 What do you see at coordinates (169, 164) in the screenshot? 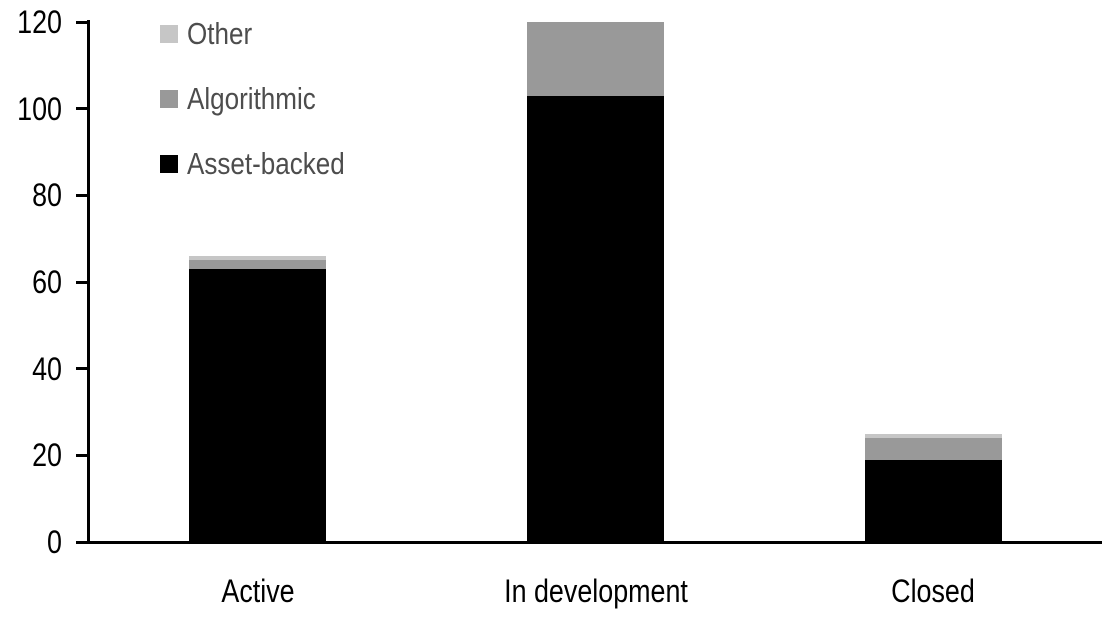
I see `legend-swatch-asset-backed` at bounding box center [169, 164].